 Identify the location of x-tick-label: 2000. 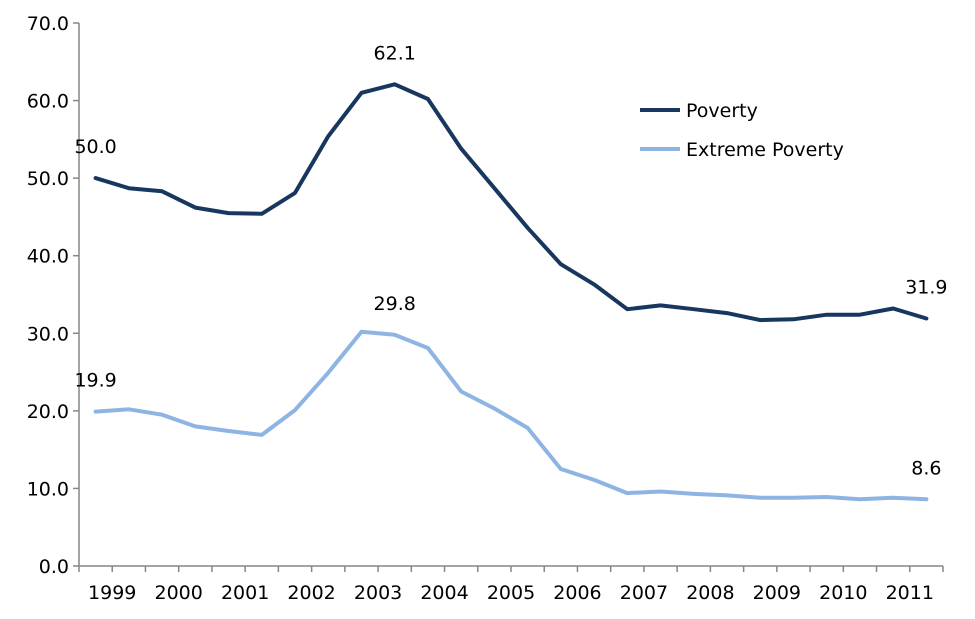
(179, 593).